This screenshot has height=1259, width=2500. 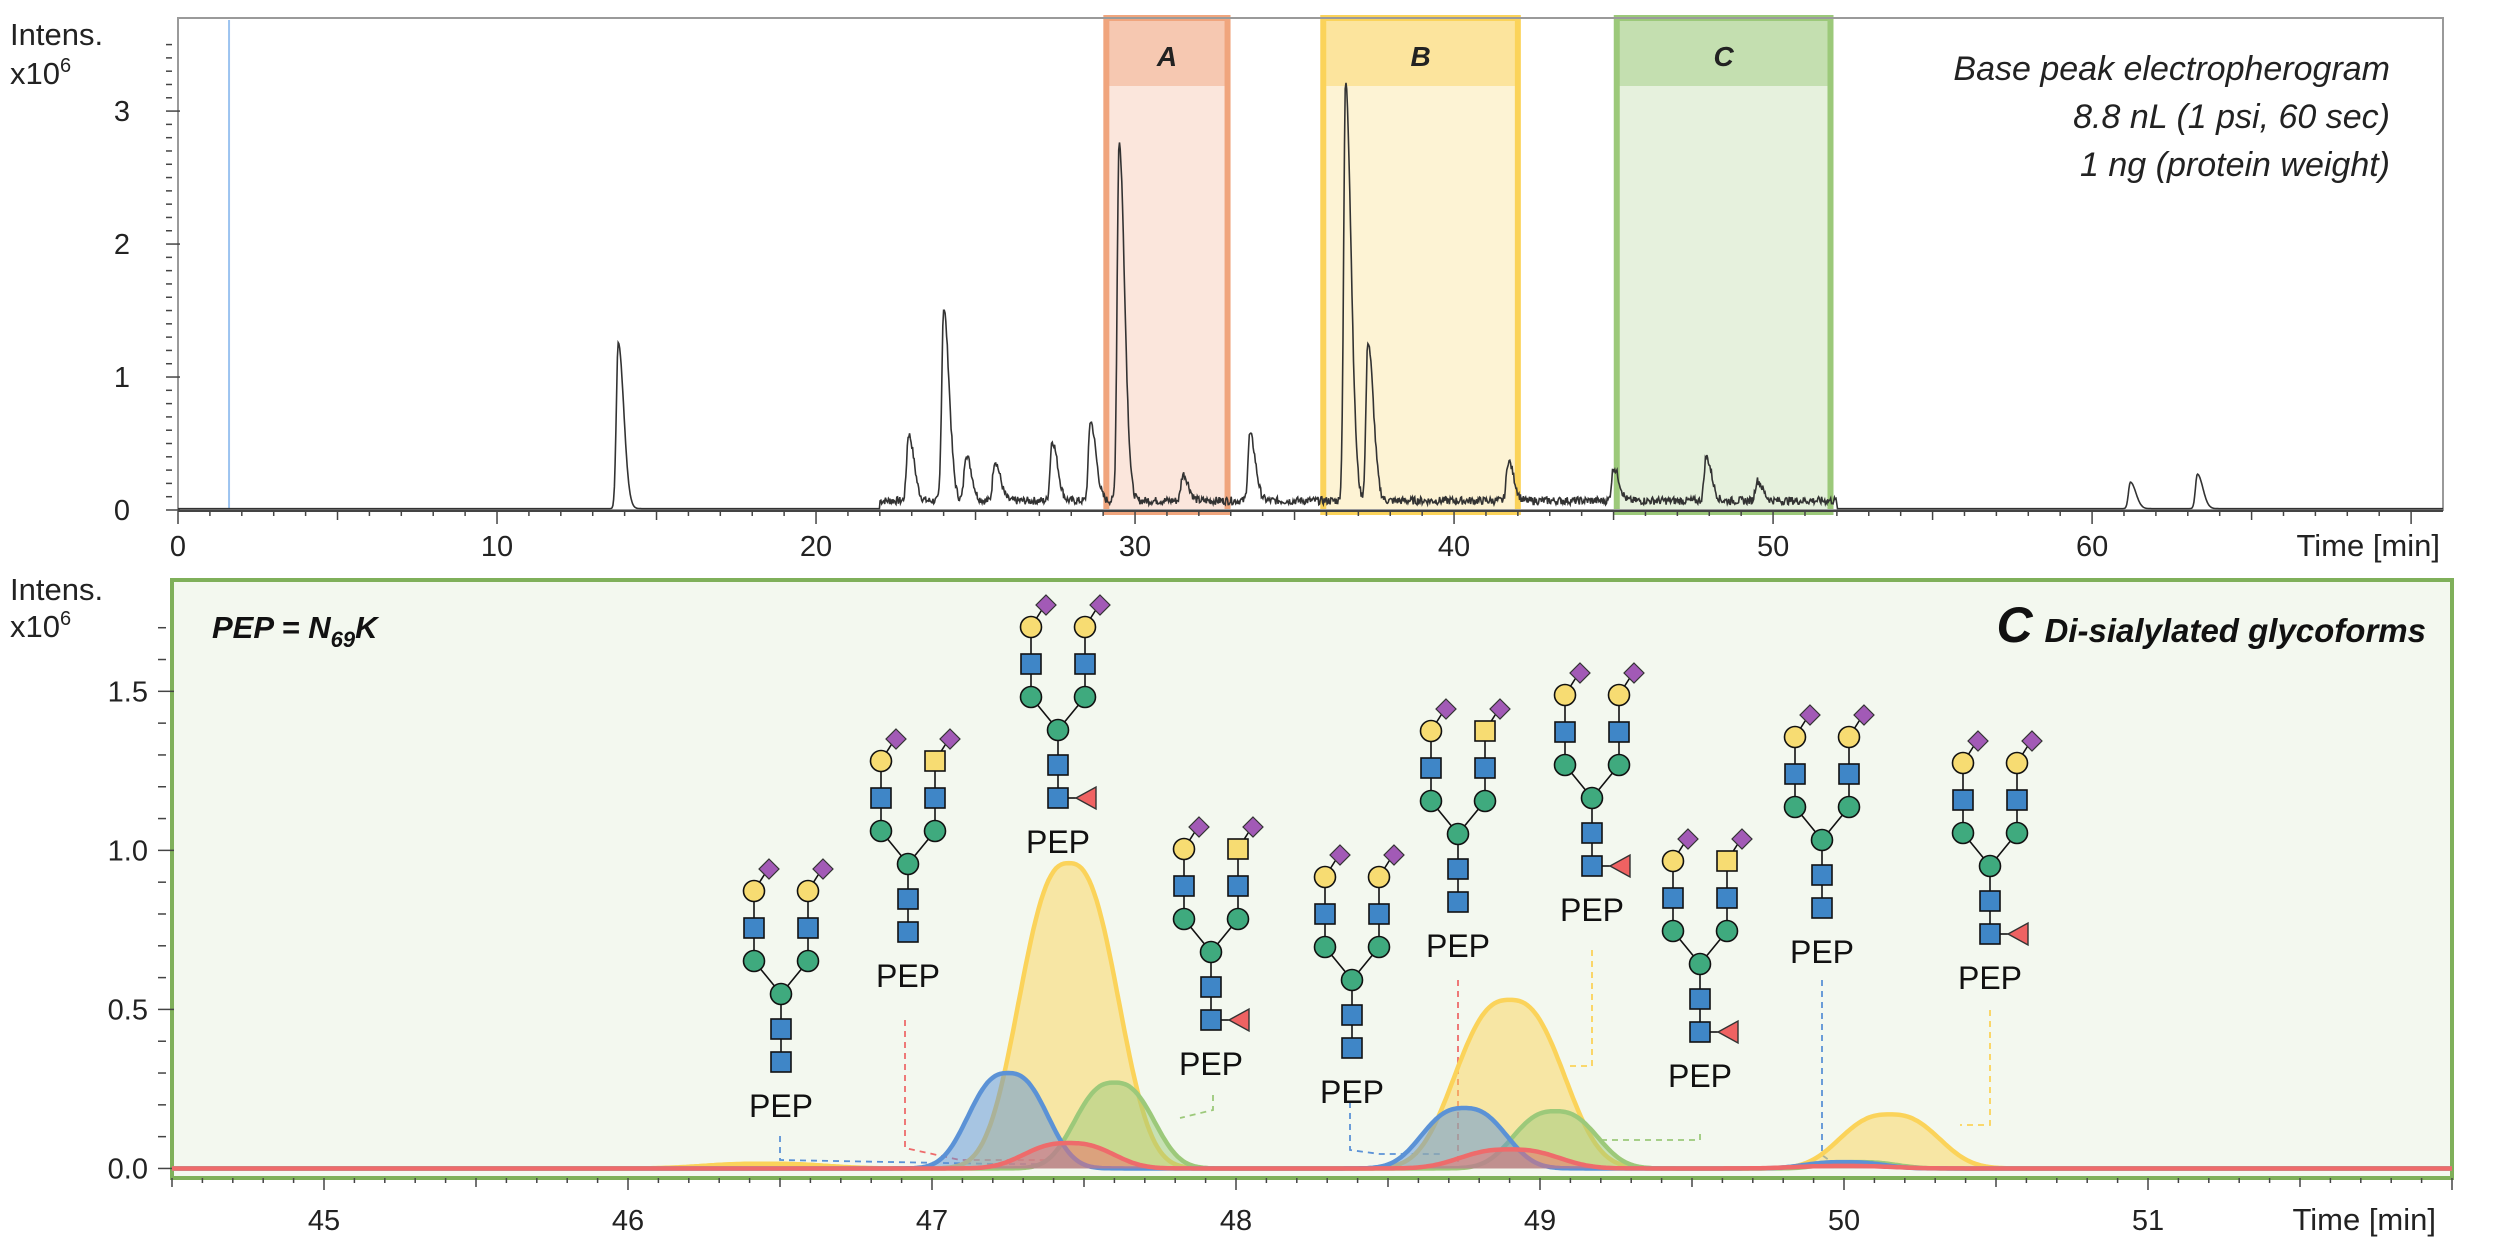 I want to click on glycan-structure-9: PEP, so click(x=1829, y=837).